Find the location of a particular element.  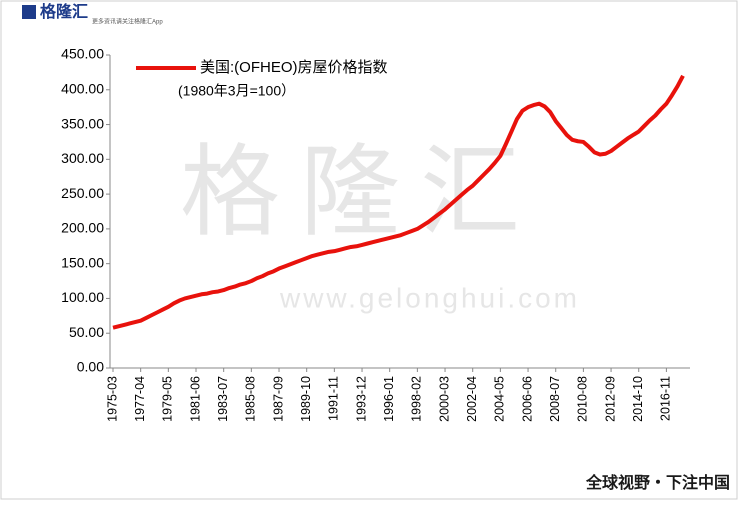

x-tick-label: 1987-09 is located at coordinates (278, 399).